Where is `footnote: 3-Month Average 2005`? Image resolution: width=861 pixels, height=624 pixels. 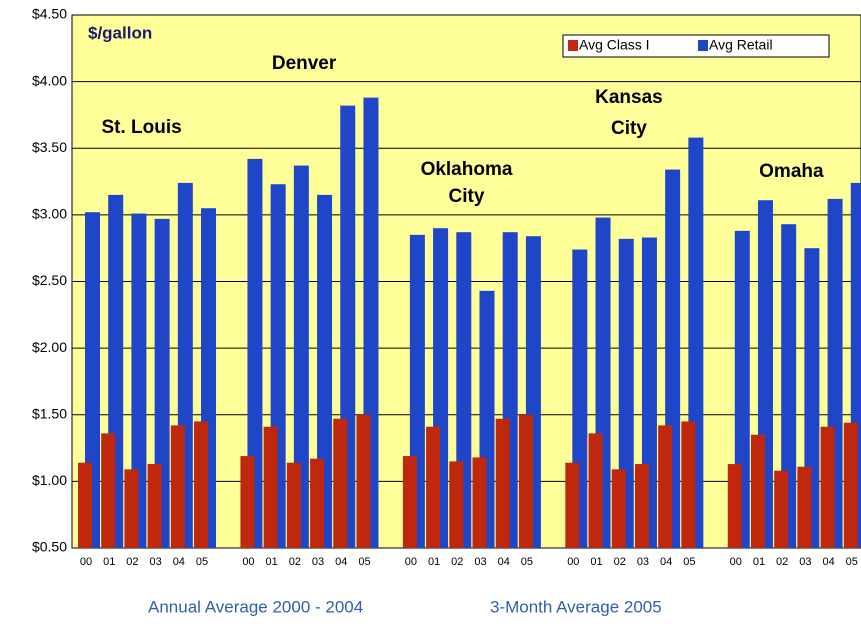 footnote: 3-Month Average 2005 is located at coordinates (576, 606).